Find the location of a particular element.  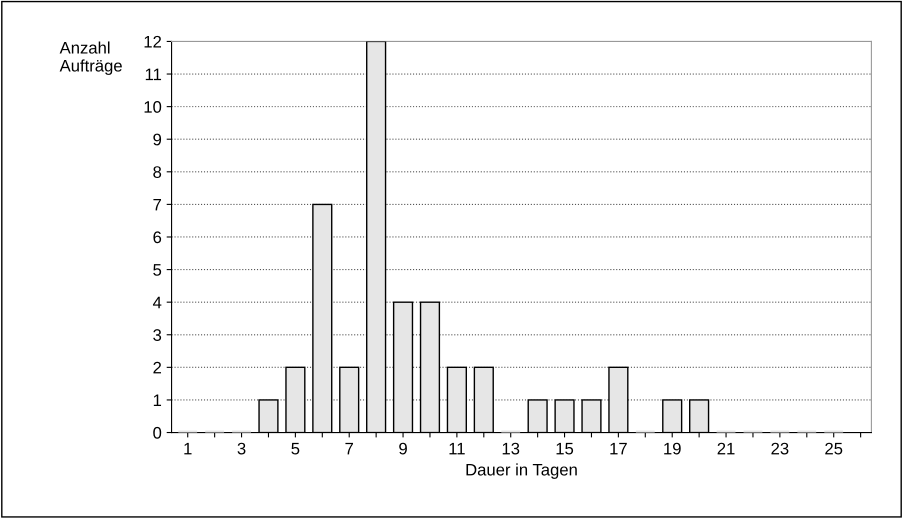

x-tick-label: 1 is located at coordinates (188, 448).